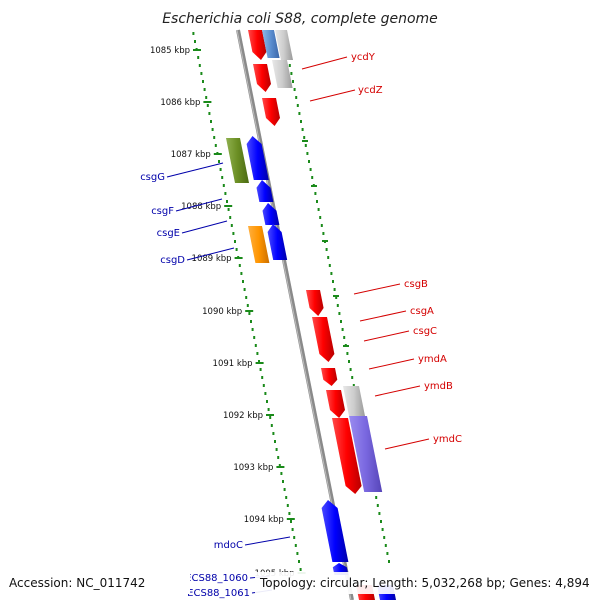  What do you see at coordinates (243, 416) in the screenshot?
I see `ruler-tick-label: 1092 kbp` at bounding box center [243, 416].